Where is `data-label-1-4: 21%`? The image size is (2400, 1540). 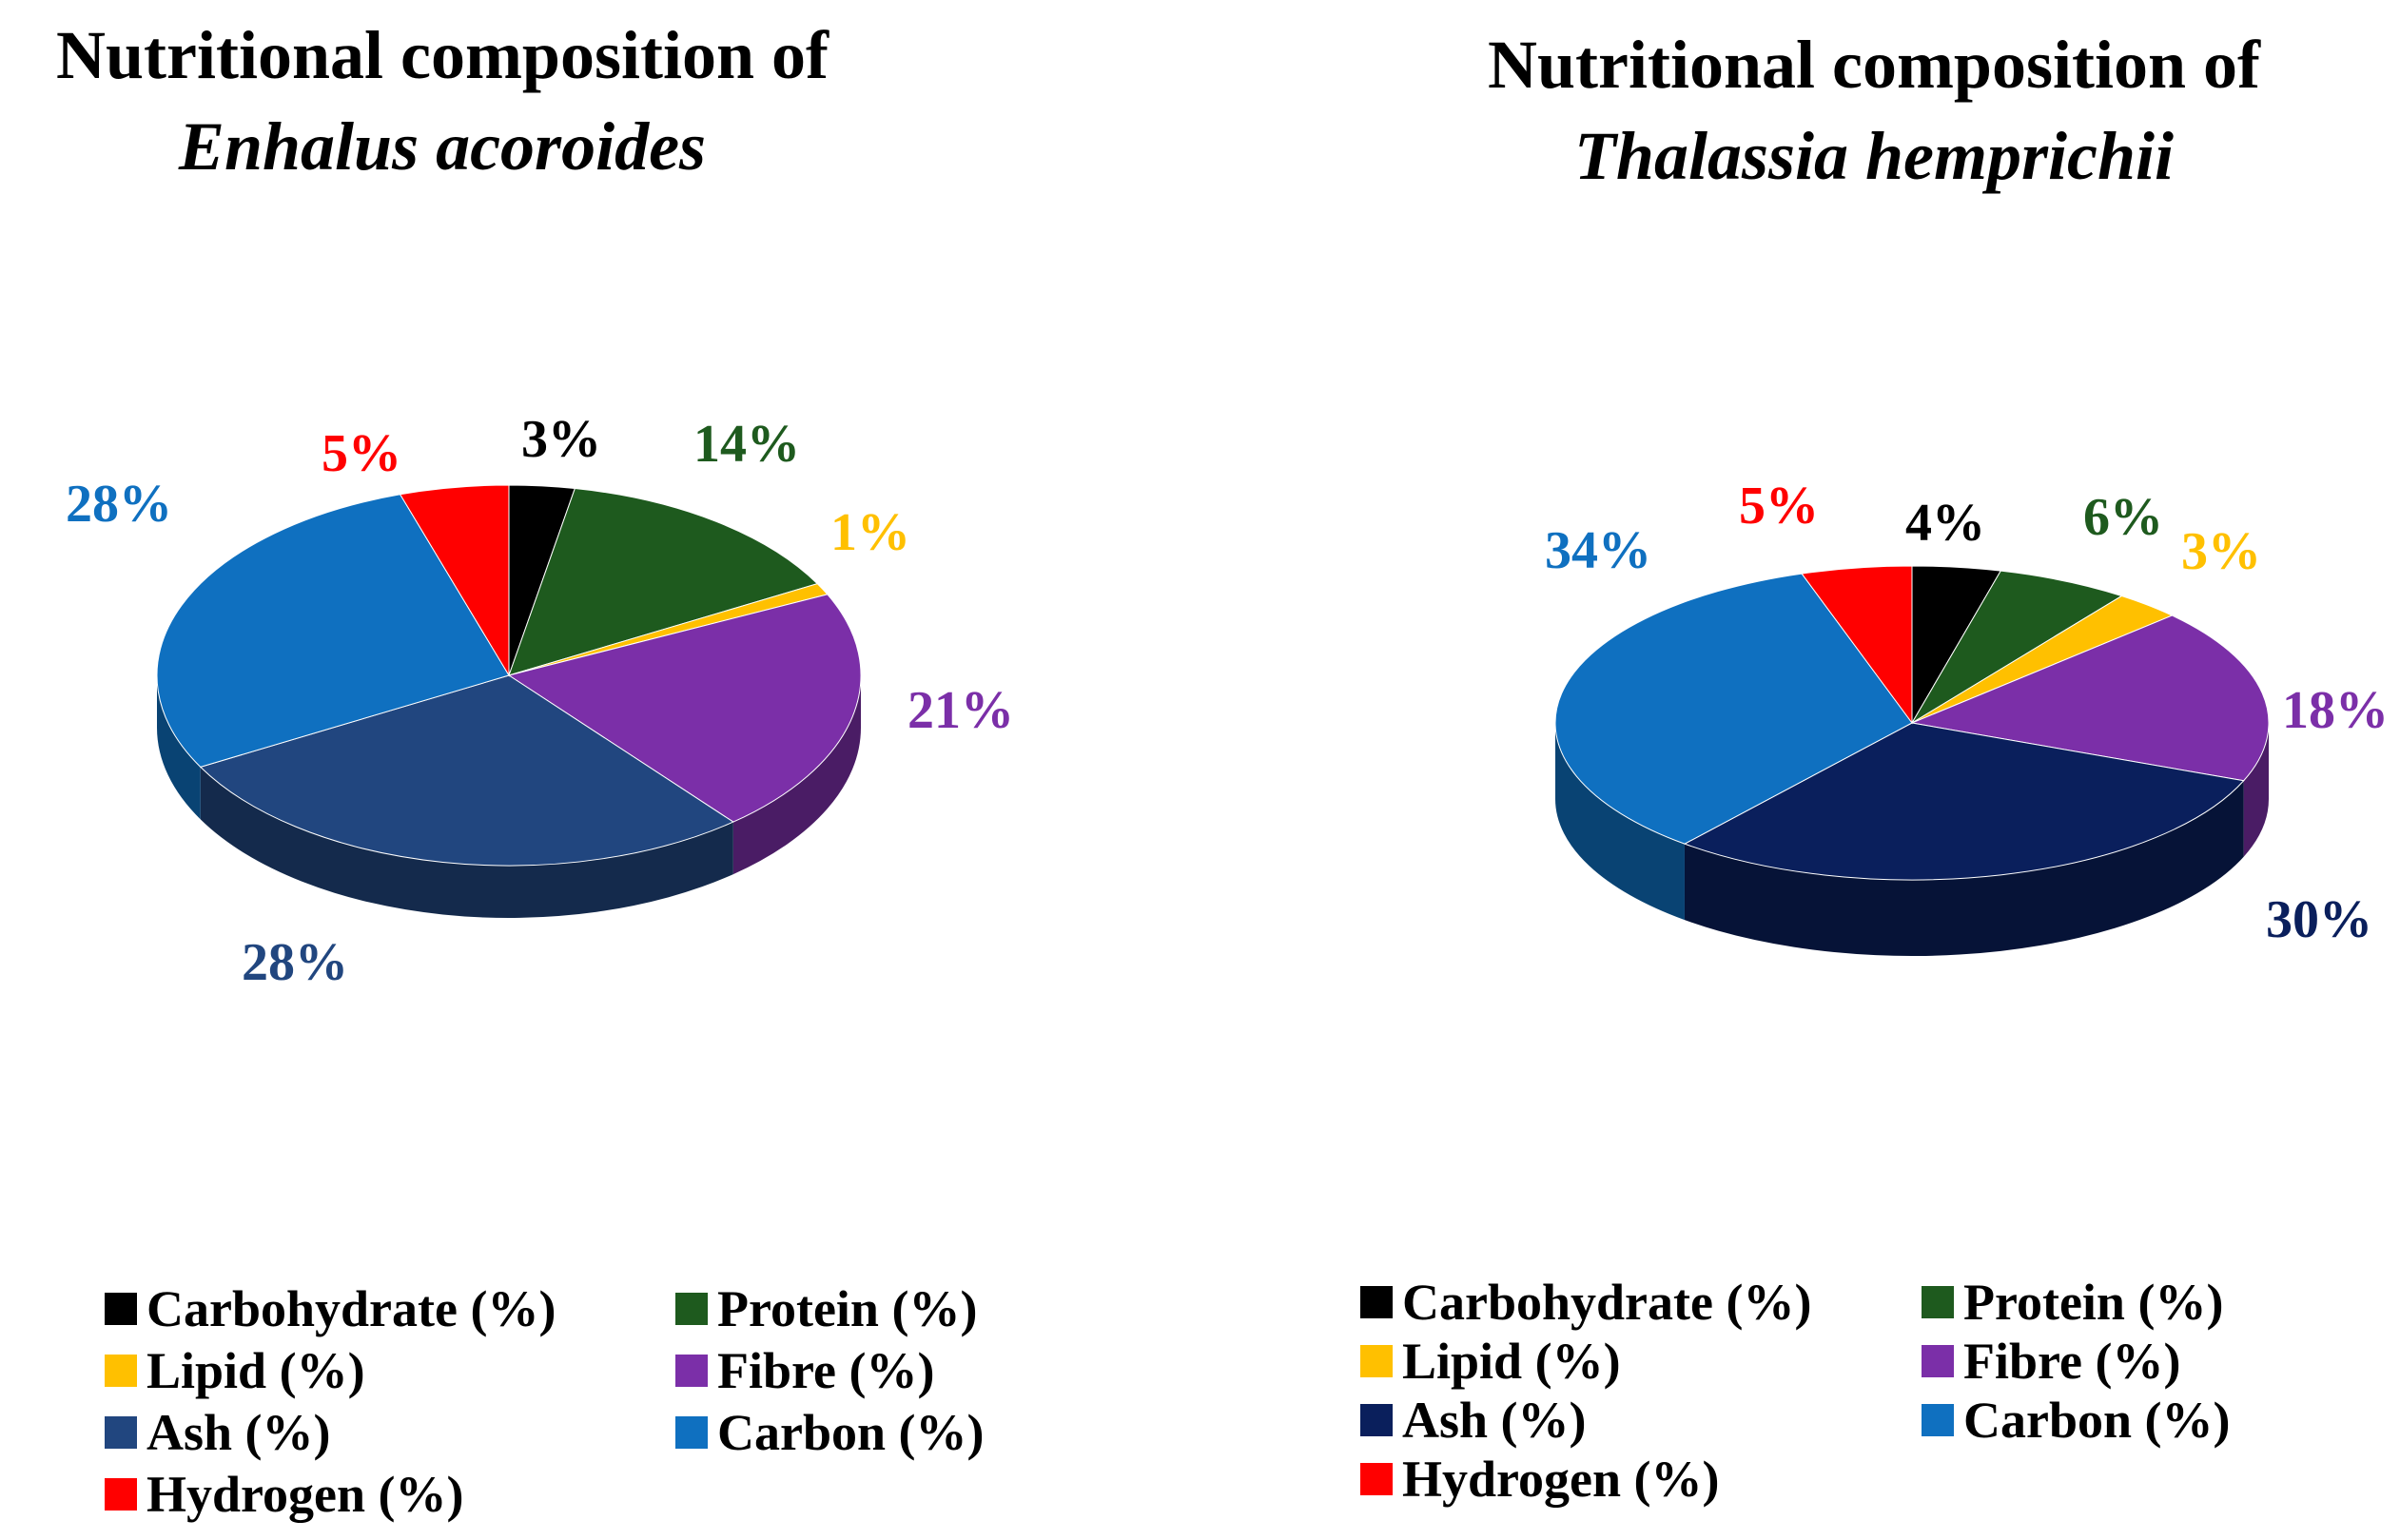
data-label-1-4: 21% is located at coordinates (960, 711).